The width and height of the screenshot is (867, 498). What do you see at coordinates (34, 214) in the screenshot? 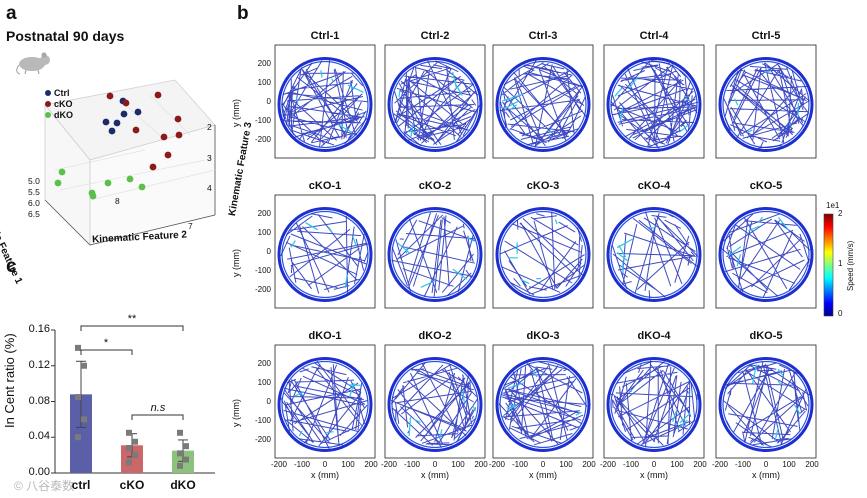
I see `tick-kf1: 6.5` at bounding box center [34, 214].